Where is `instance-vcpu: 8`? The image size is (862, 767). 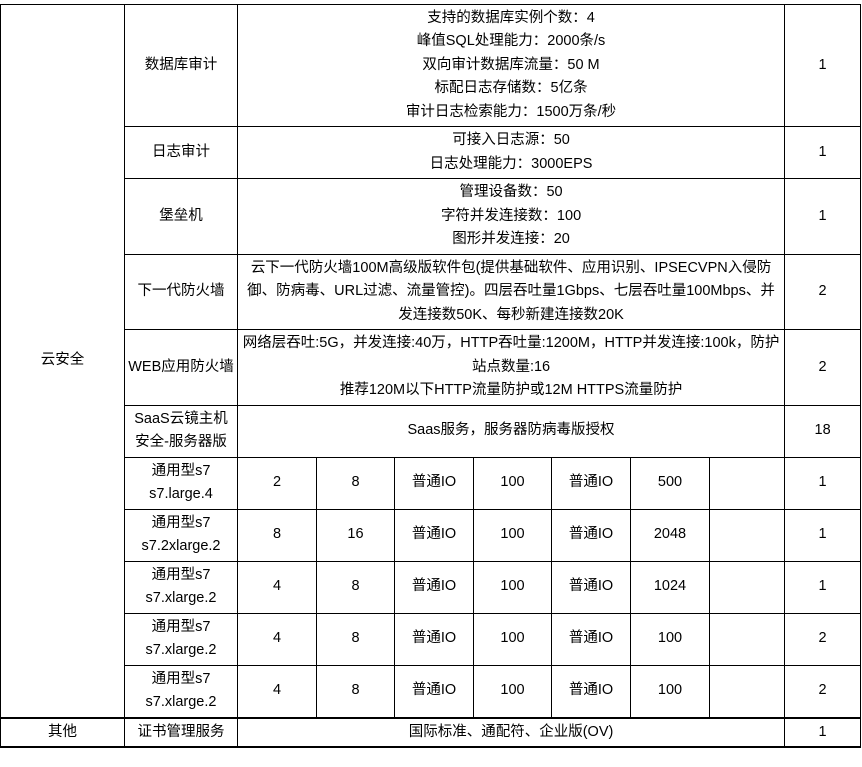
instance-vcpu: 8 is located at coordinates (277, 535).